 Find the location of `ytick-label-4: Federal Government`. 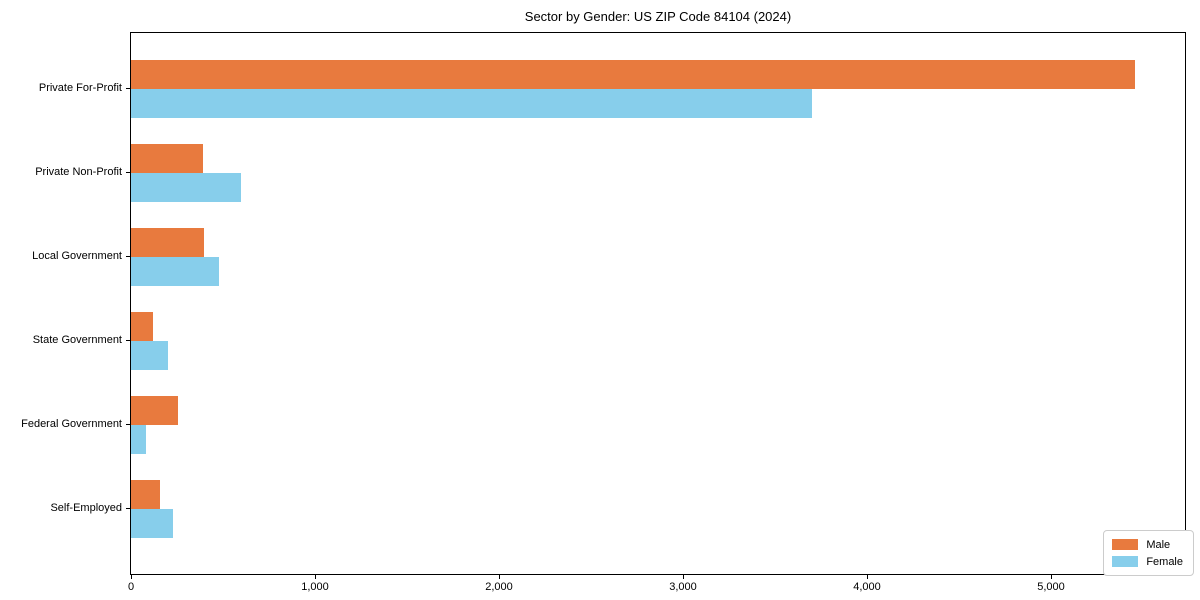

ytick-label-4: Federal Government is located at coordinates (71, 424).